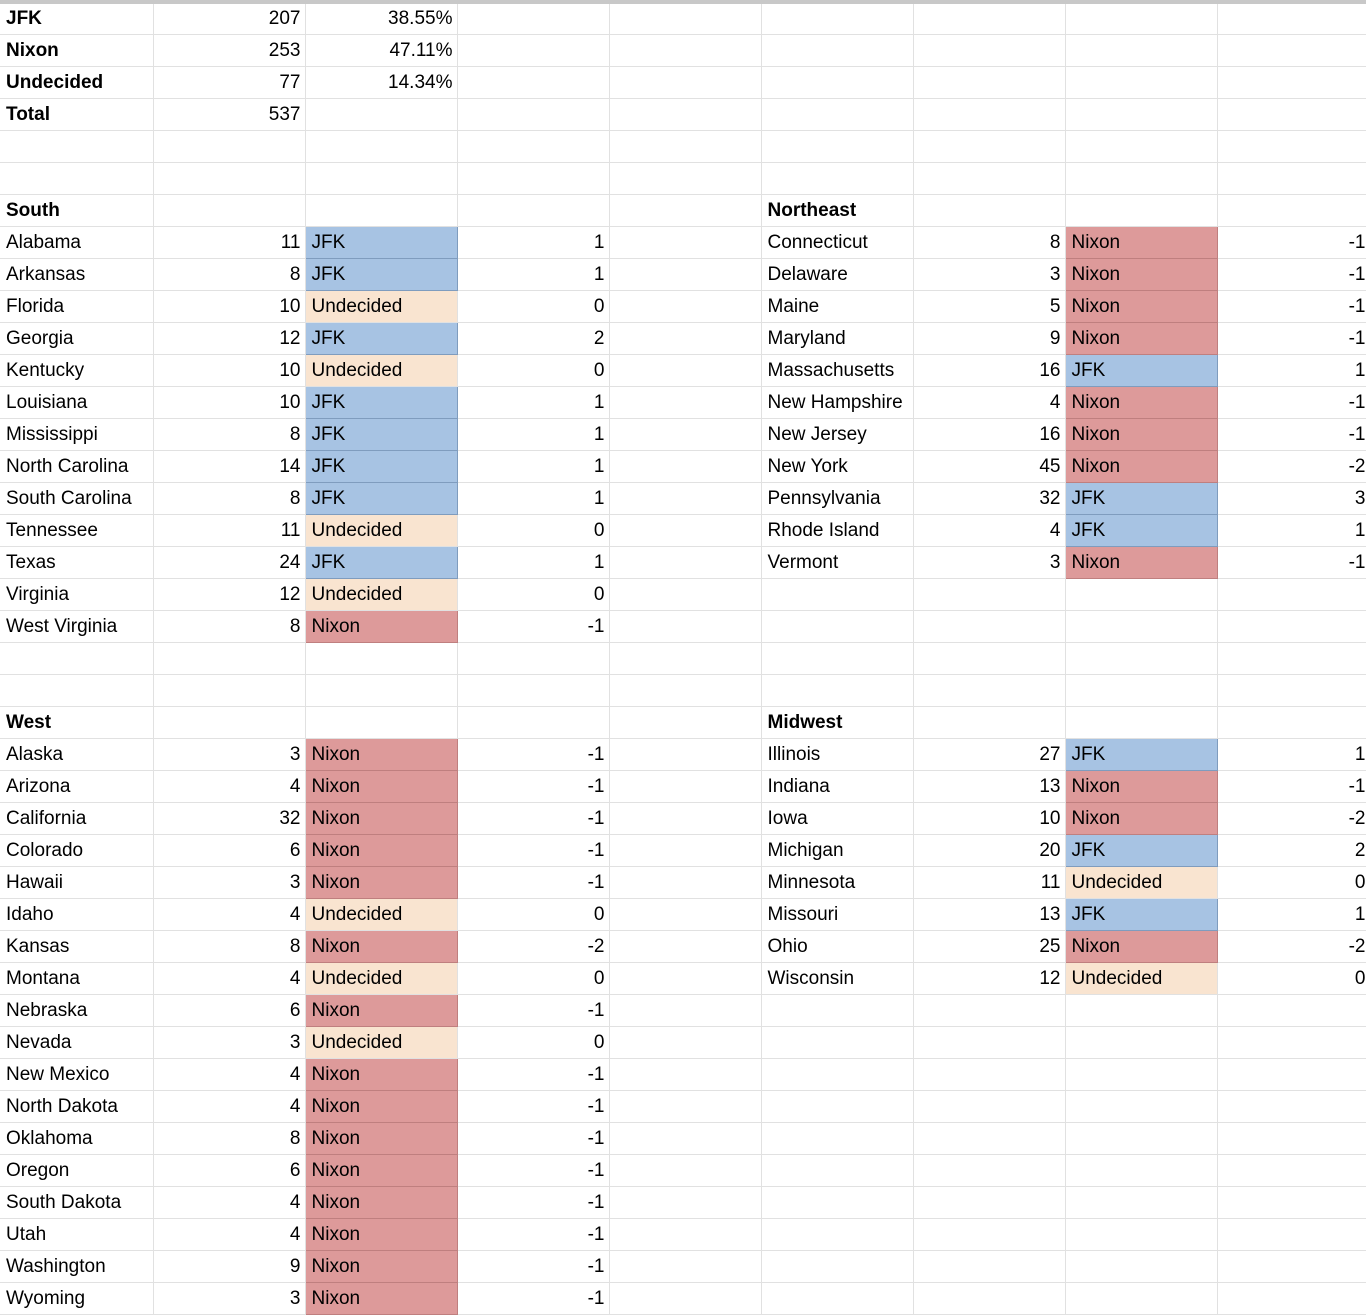  What do you see at coordinates (229, 594) in the screenshot?
I see `electoral-votes: 12` at bounding box center [229, 594].